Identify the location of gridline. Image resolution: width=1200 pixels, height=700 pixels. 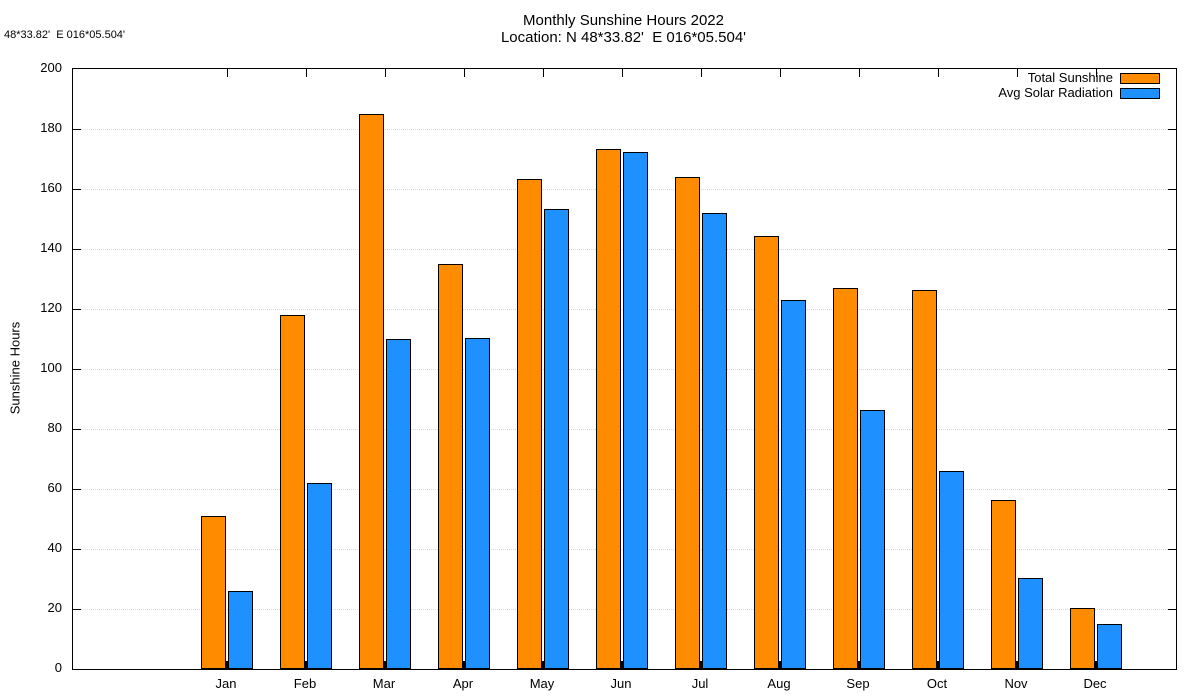
(624, 129).